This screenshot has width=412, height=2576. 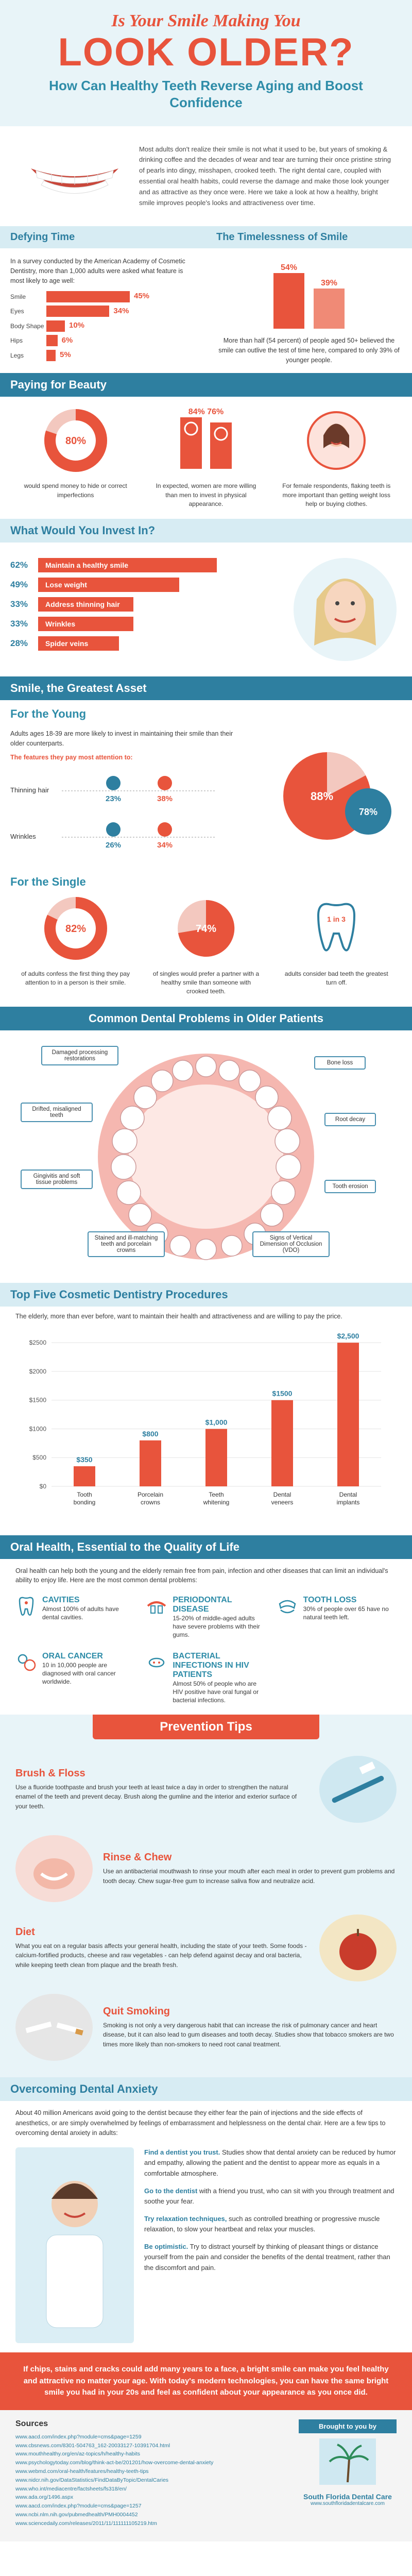 What do you see at coordinates (78, 643) in the screenshot?
I see `invest-bar: Spider veins` at bounding box center [78, 643].